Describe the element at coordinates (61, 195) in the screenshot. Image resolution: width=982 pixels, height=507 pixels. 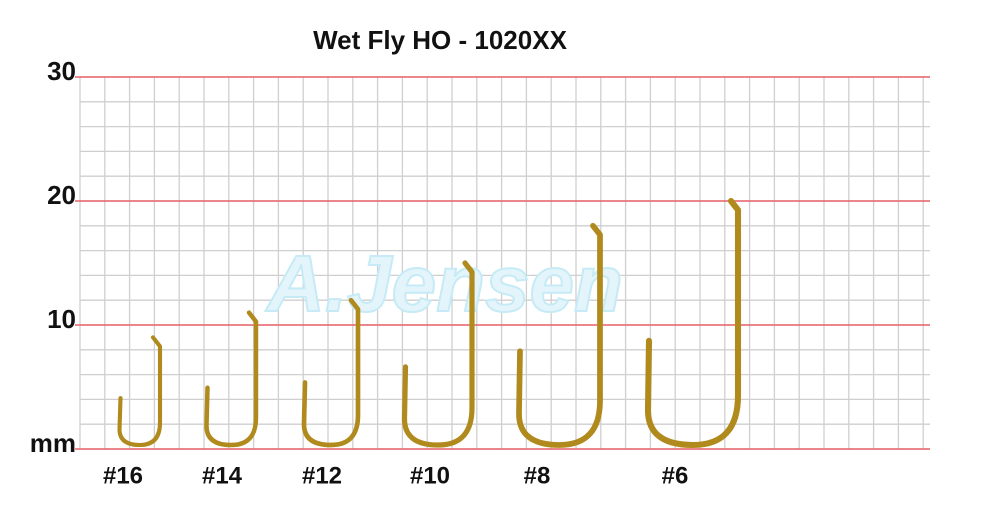
I see `y-tick-label: 20` at that location.